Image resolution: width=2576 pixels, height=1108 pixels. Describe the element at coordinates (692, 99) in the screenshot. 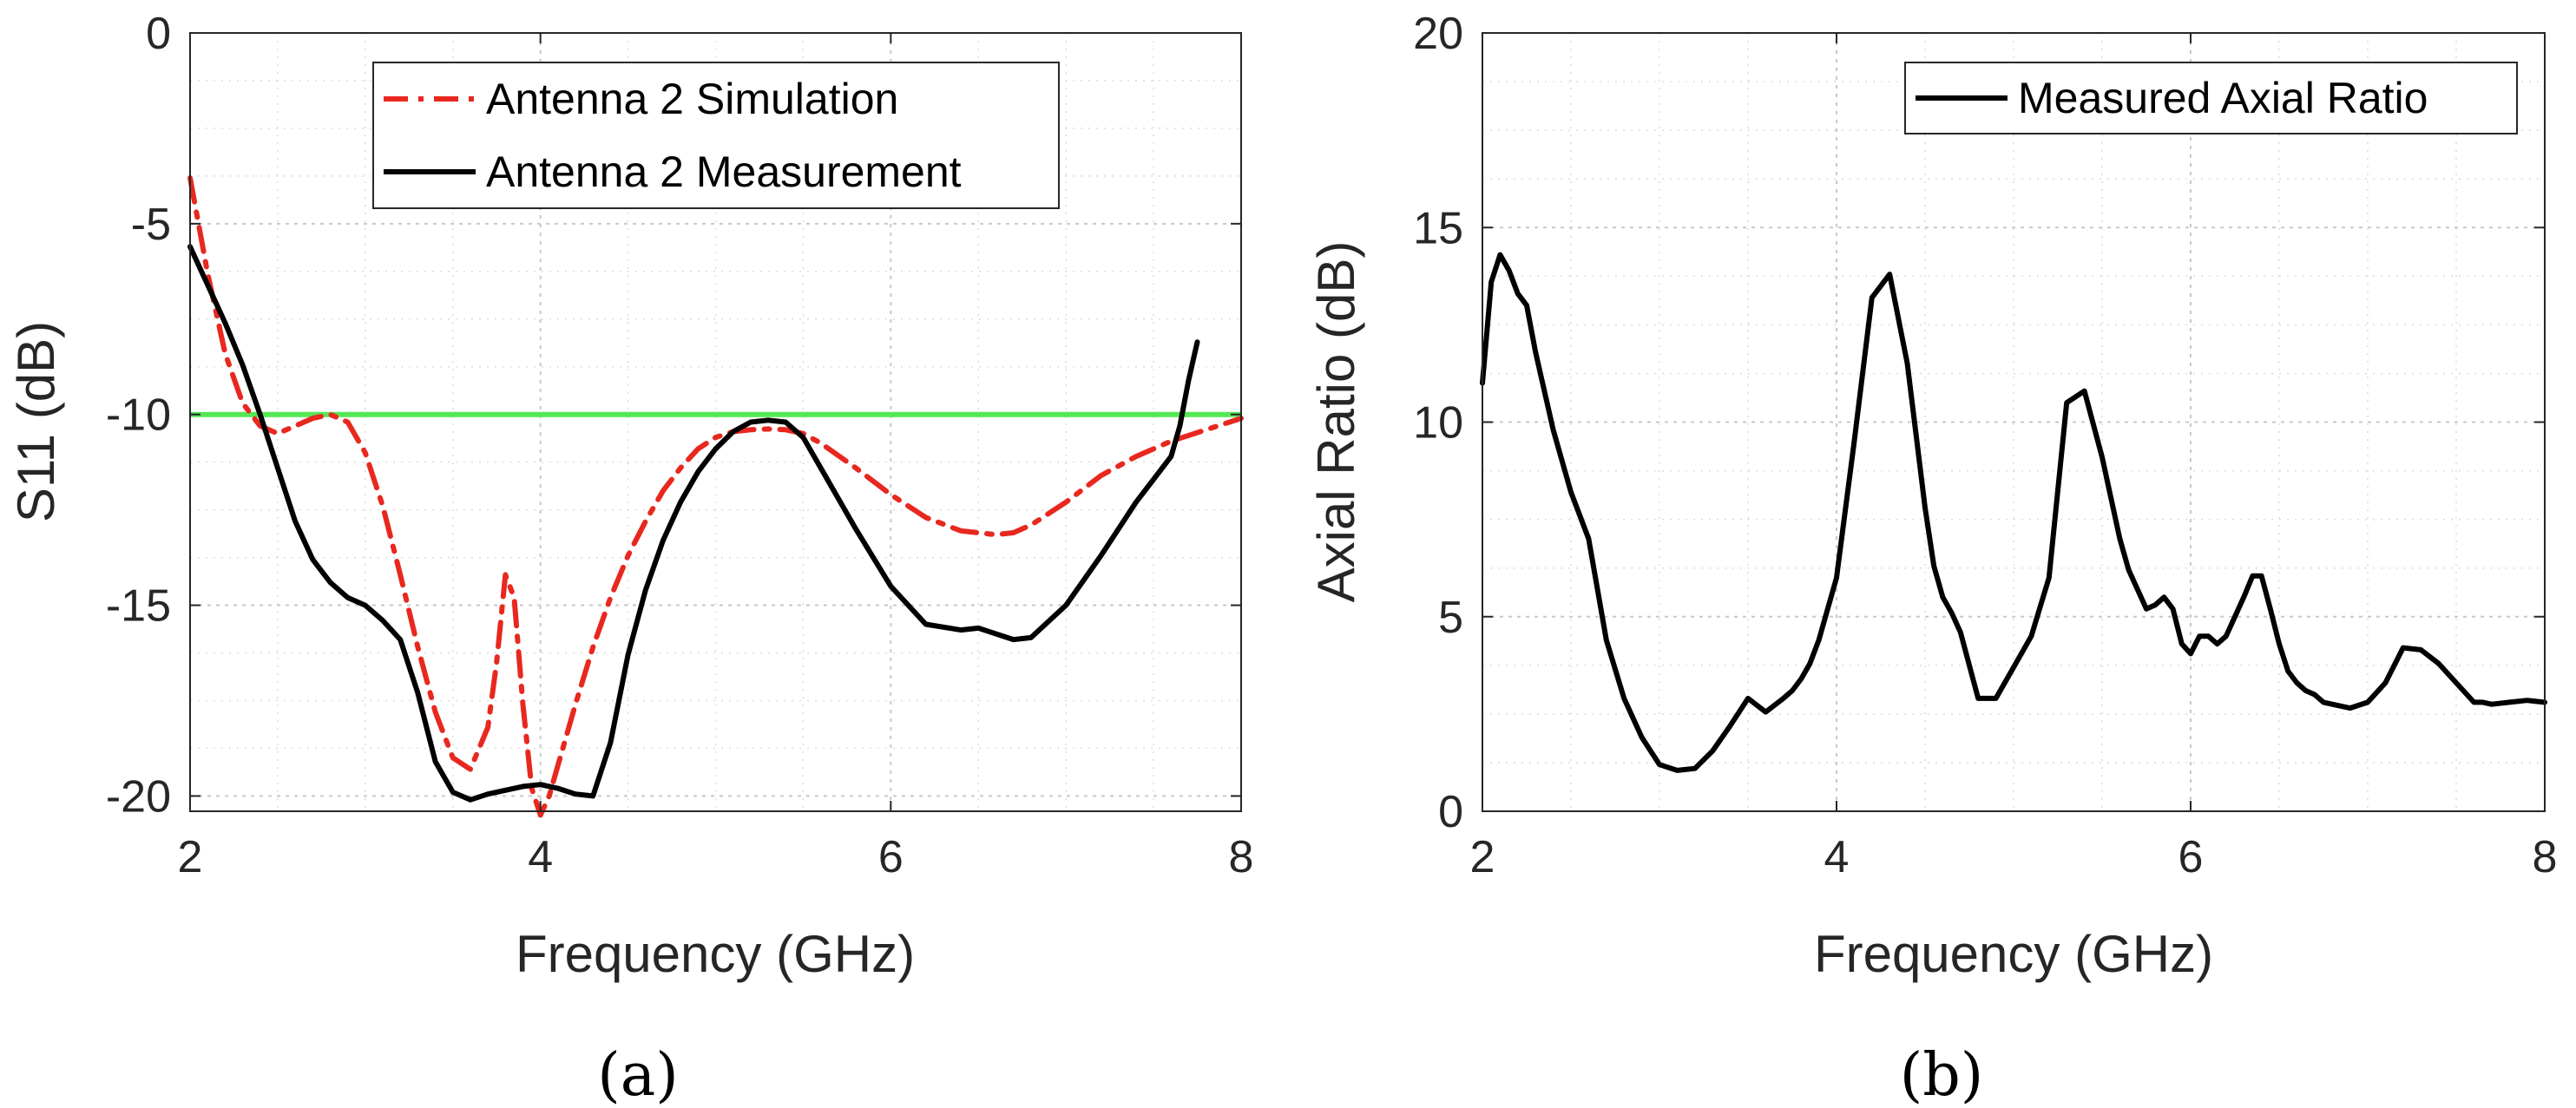

I see `legend-label-1: Antenna 2 Simulation` at that location.